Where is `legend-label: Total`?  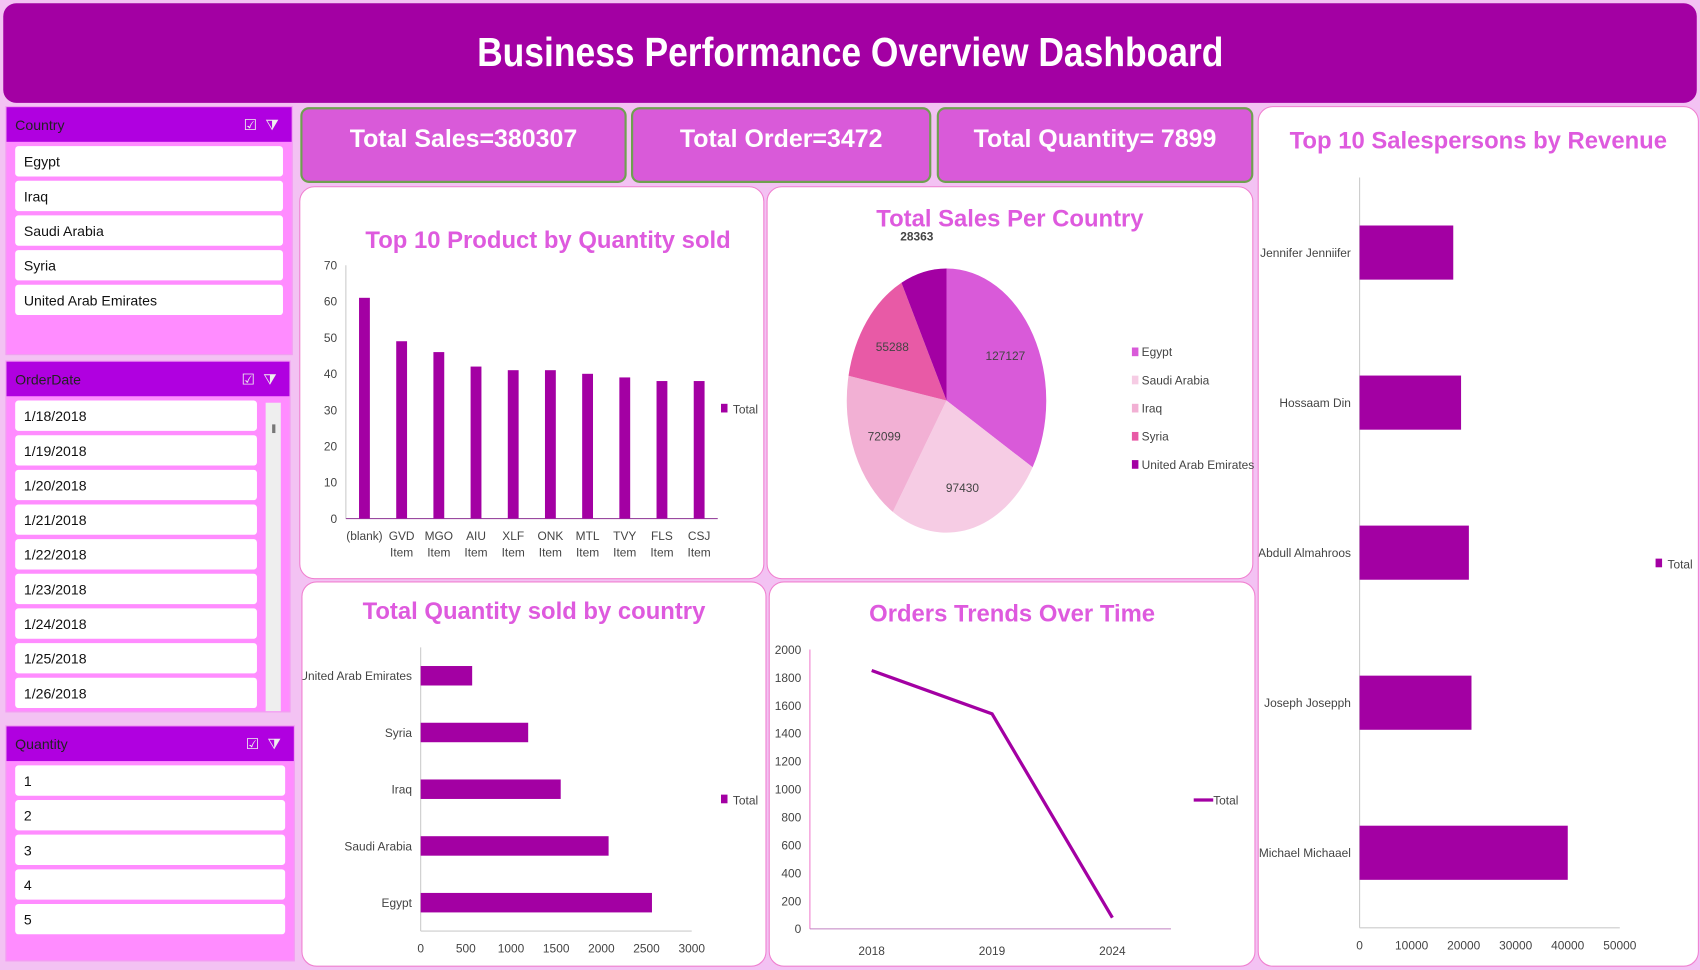 legend-label: Total is located at coordinates (745, 800).